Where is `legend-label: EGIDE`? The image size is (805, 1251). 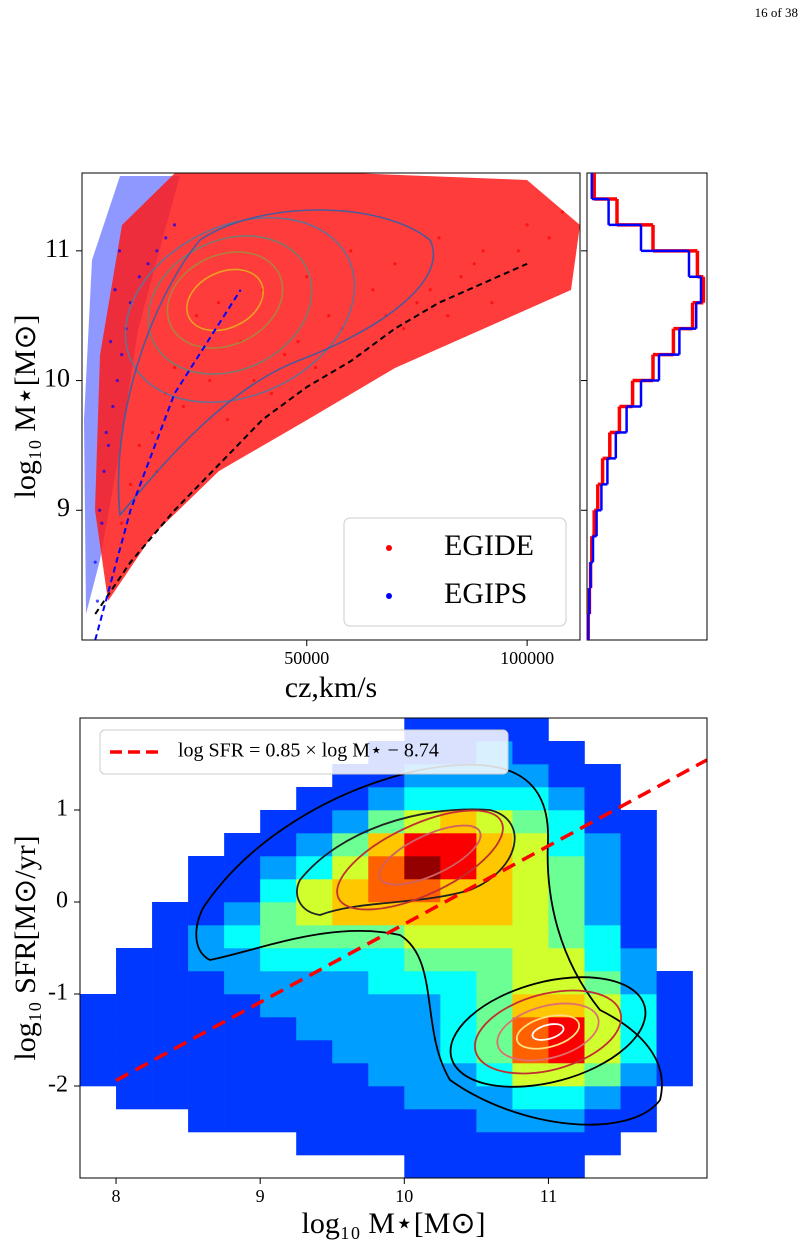
legend-label: EGIDE is located at coordinates (489, 545).